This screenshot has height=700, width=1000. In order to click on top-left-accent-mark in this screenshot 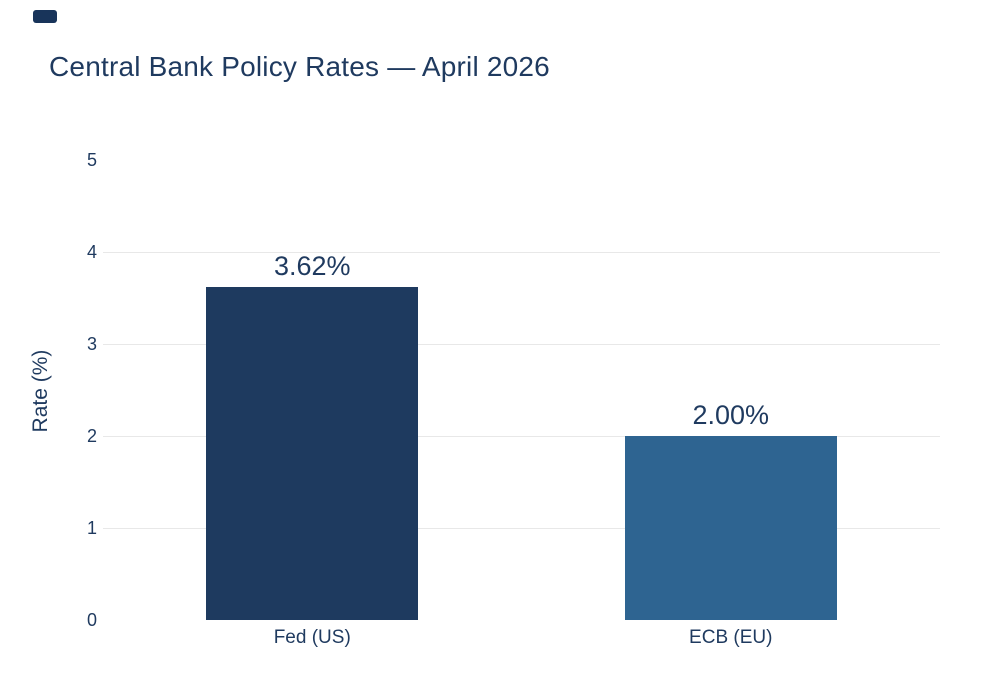, I will do `click(45, 16)`.